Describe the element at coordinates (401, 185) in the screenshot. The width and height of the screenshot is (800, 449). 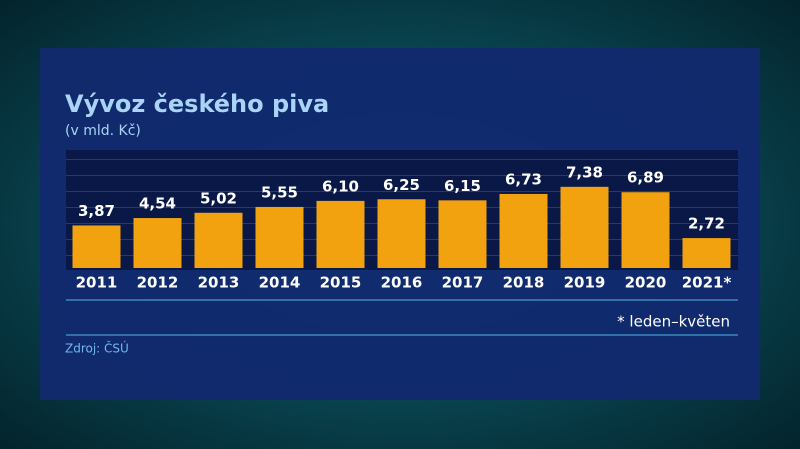
I see `value-label: 6,25` at that location.